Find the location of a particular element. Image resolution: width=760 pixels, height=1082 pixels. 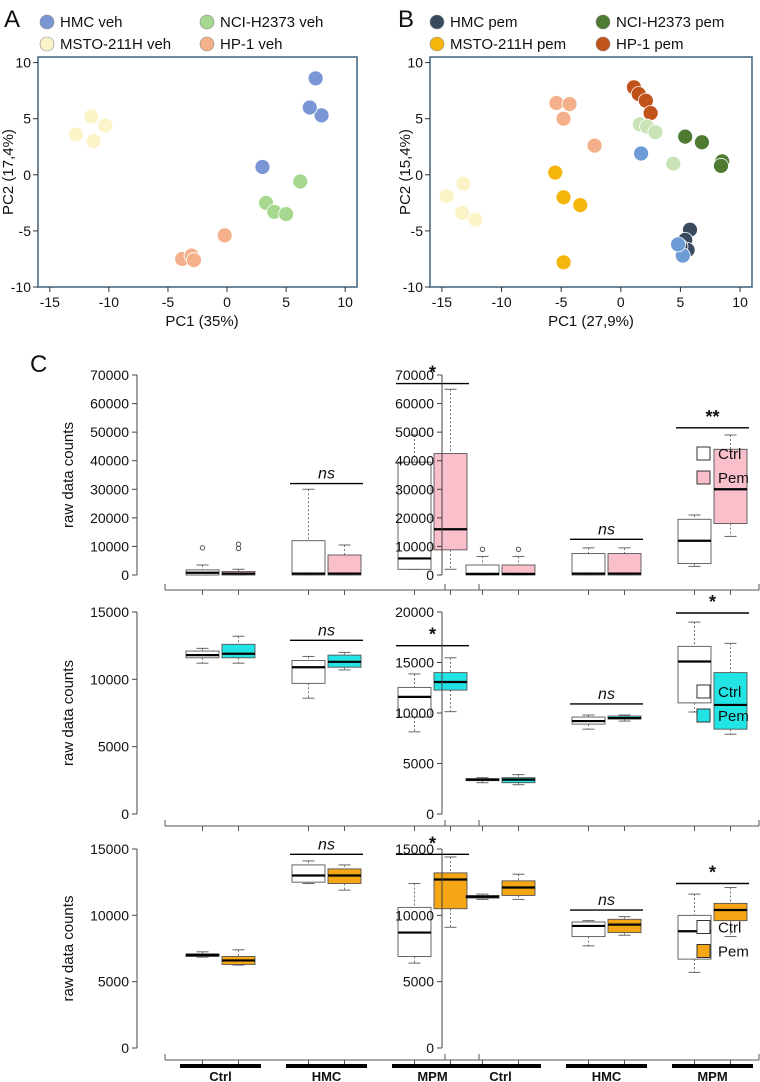

x-tick-label: -10 is located at coordinates (109, 302).